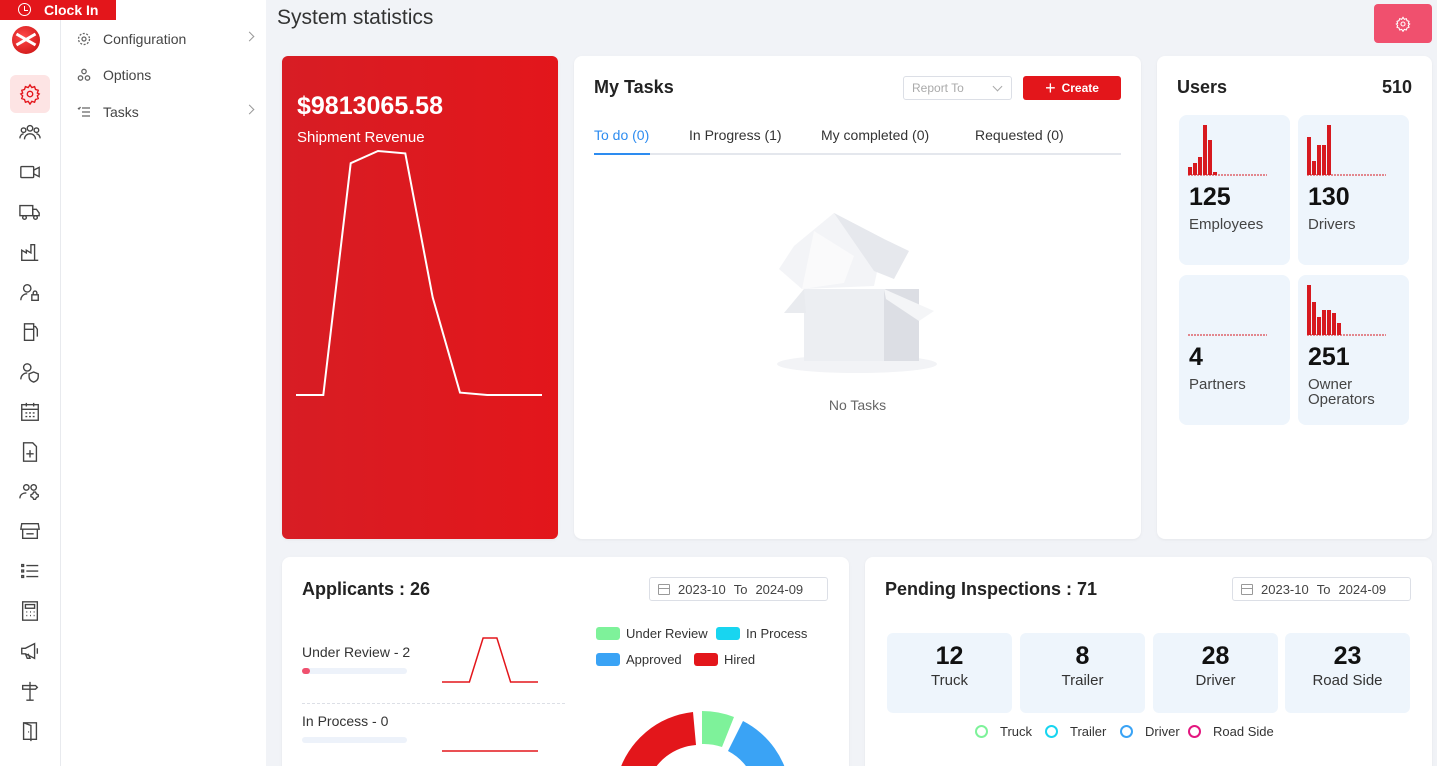 The width and height of the screenshot is (1437, 766). I want to click on settings-icon, so click(30, 94).